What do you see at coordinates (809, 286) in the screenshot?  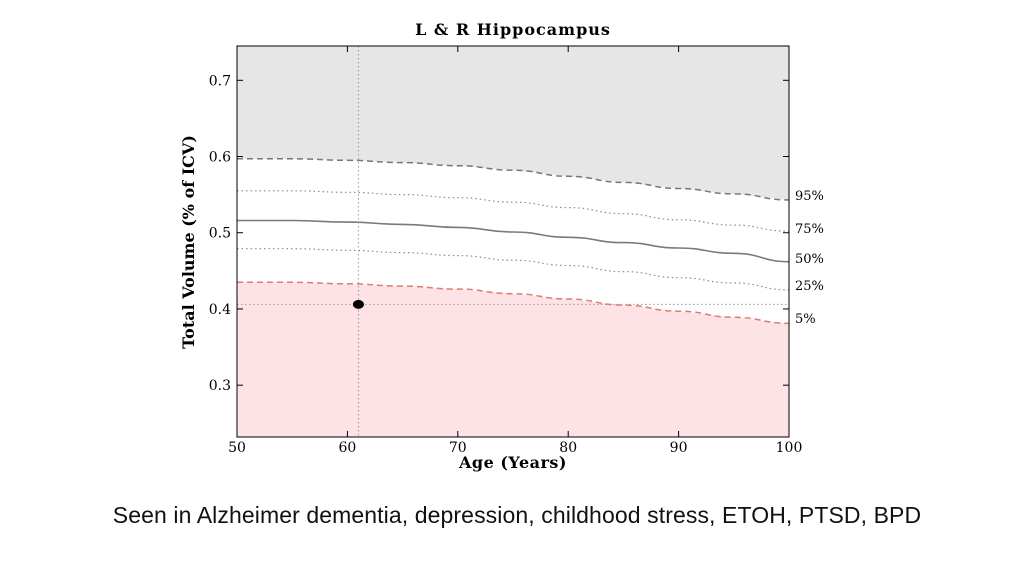 I see `percentile-label-25pct: 25%` at bounding box center [809, 286].